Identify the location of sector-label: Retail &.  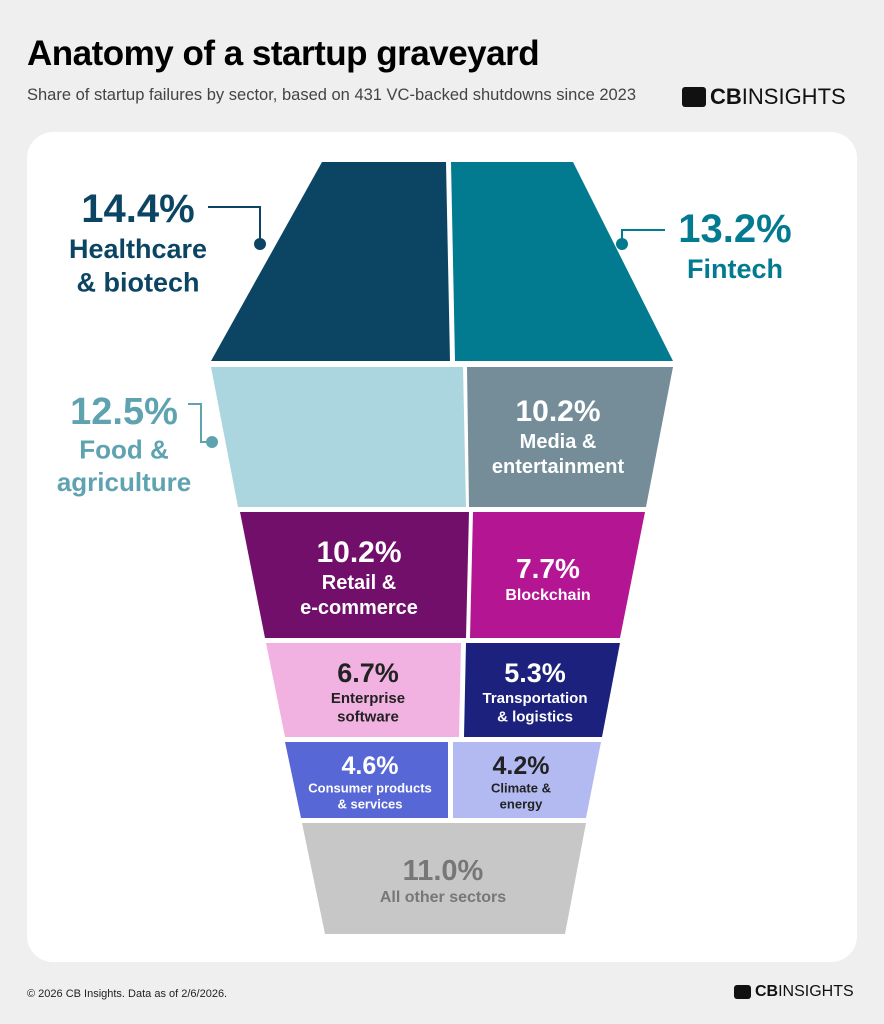
(359, 583).